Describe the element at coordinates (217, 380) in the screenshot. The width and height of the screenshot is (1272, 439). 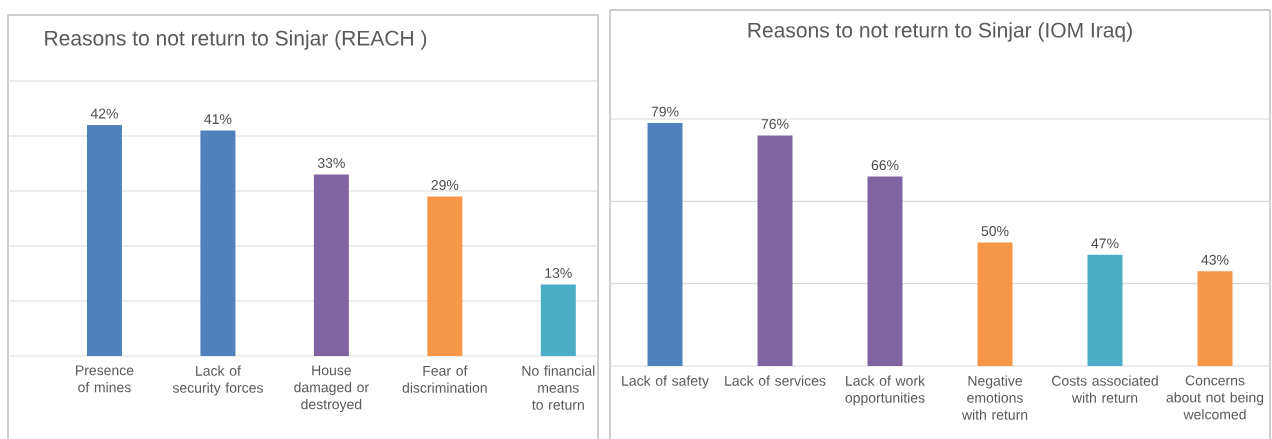
I see `x-tick-label: Lack of security forces` at that location.